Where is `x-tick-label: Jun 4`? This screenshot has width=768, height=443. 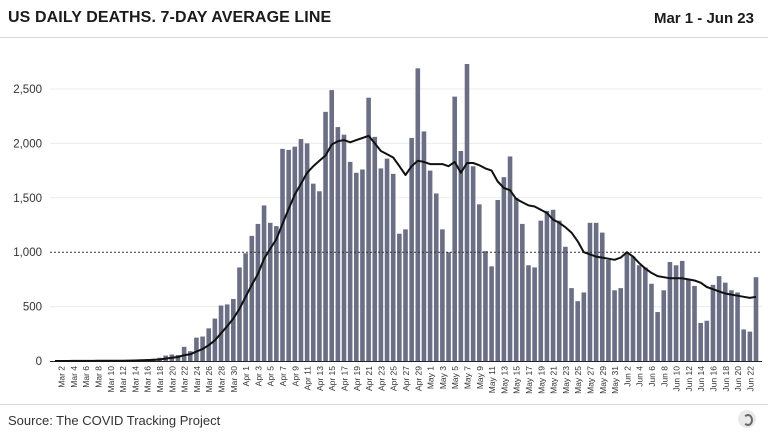
x-tick-label: Jun 4 is located at coordinates (640, 376).